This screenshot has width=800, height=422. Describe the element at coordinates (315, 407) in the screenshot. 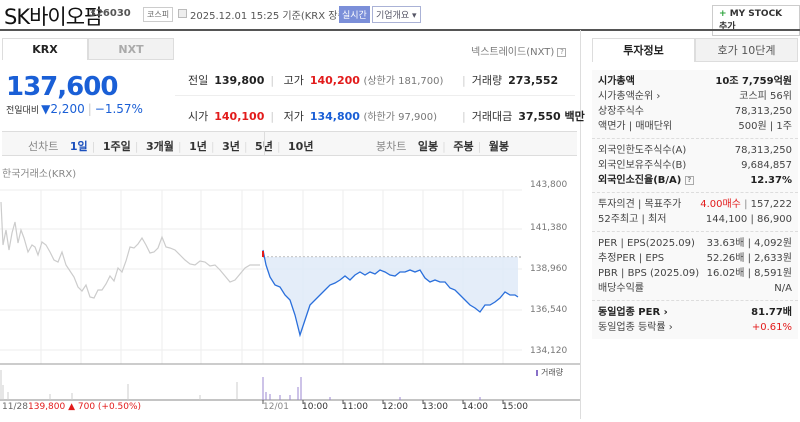

I see `x-tick: 10:00` at that location.